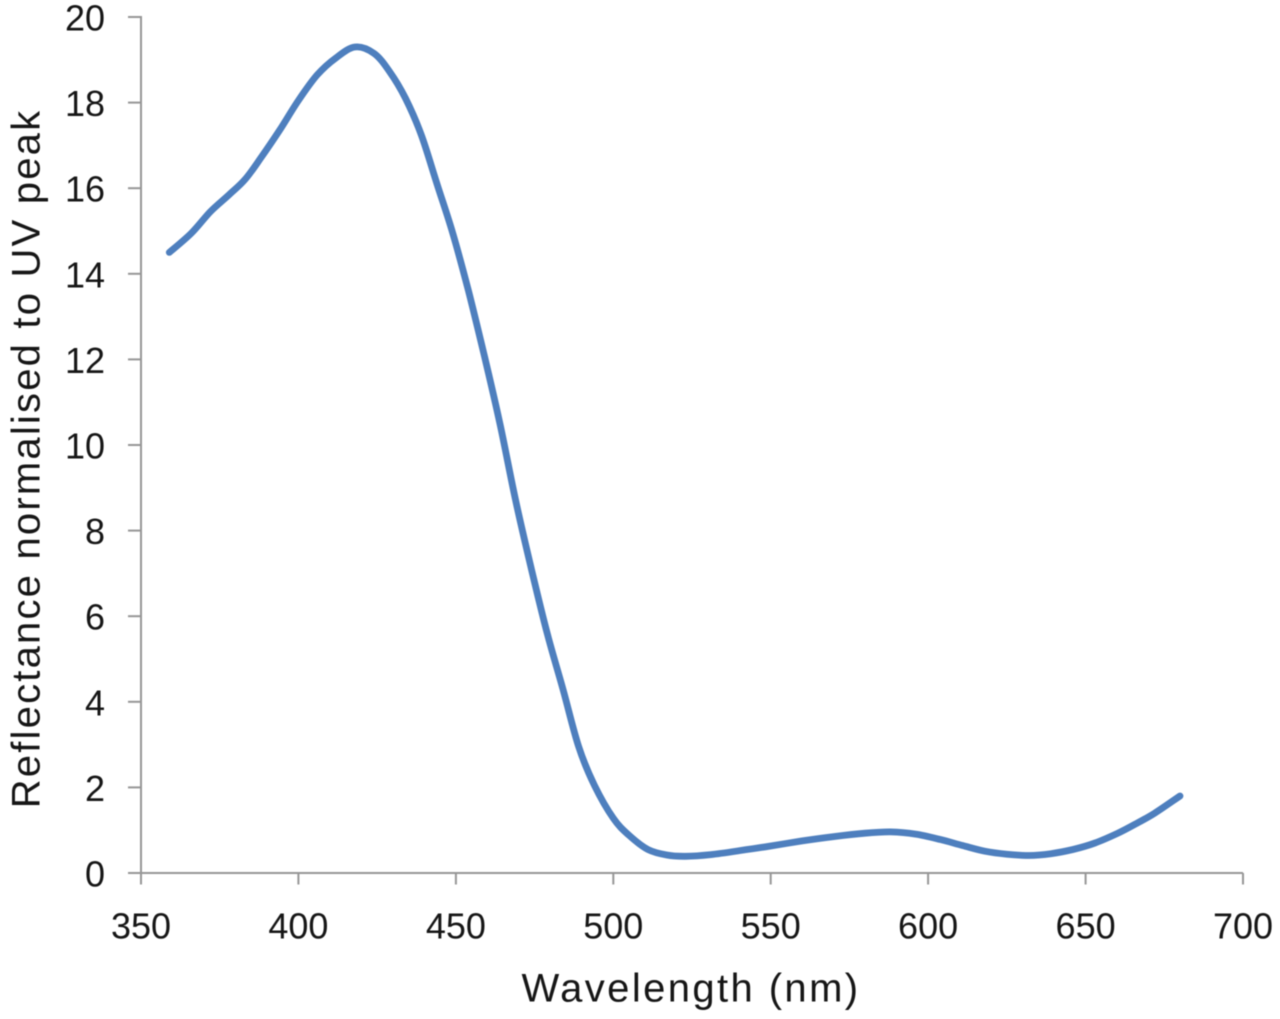 Image resolution: width=1280 pixels, height=1019 pixels. What do you see at coordinates (85, 103) in the screenshot?
I see `svg-text: 18` at bounding box center [85, 103].